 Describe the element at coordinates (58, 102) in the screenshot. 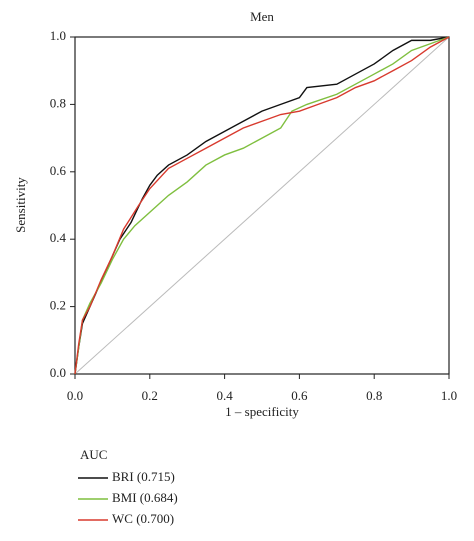

I see `y-tick-label: 0.8` at that location.